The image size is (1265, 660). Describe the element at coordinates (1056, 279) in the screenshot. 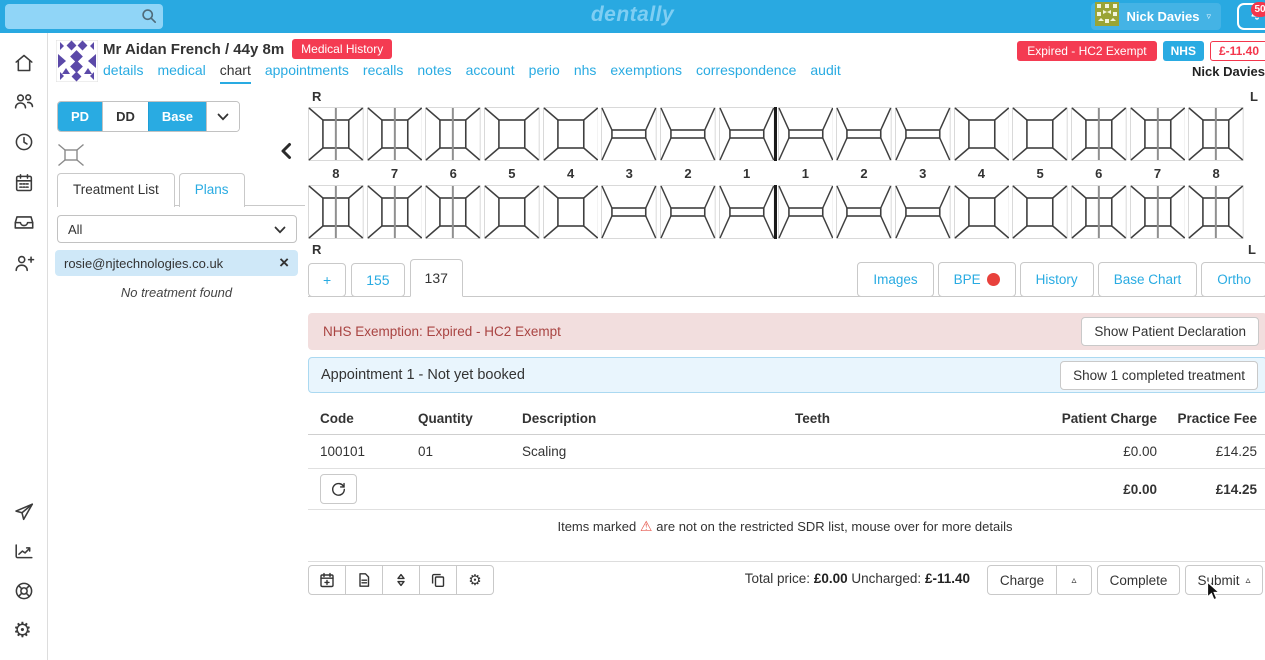

I see `history-button: History` at that location.